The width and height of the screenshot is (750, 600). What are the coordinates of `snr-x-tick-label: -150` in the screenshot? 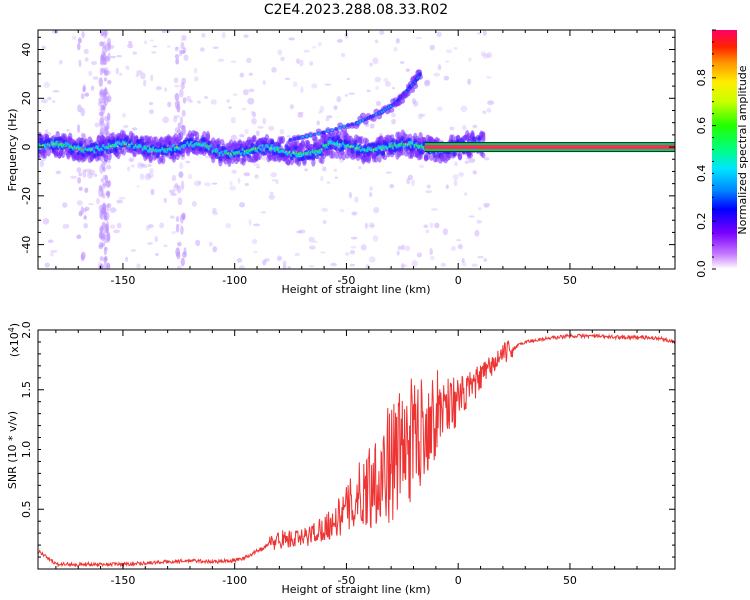 It's located at (122, 580).